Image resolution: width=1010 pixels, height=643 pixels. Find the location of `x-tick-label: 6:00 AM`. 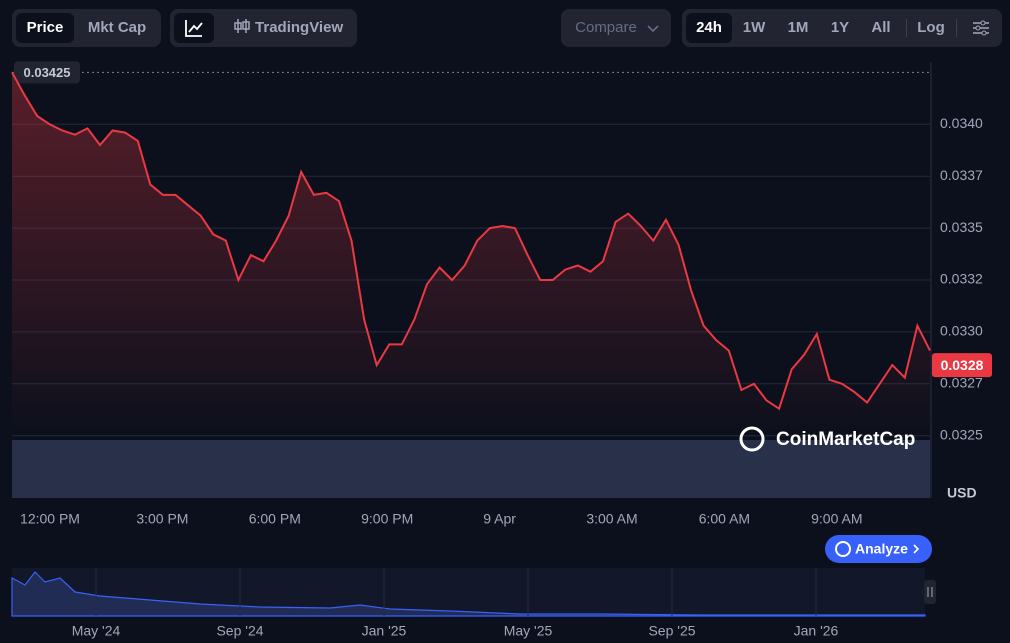

x-tick-label: 6:00 AM is located at coordinates (724, 519).